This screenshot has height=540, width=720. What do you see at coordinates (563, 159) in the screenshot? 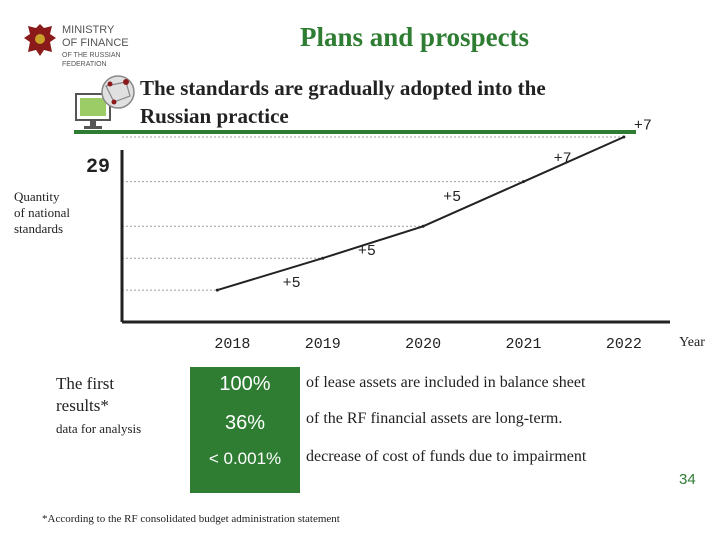
I see `annotation-3: +7` at bounding box center [563, 159].